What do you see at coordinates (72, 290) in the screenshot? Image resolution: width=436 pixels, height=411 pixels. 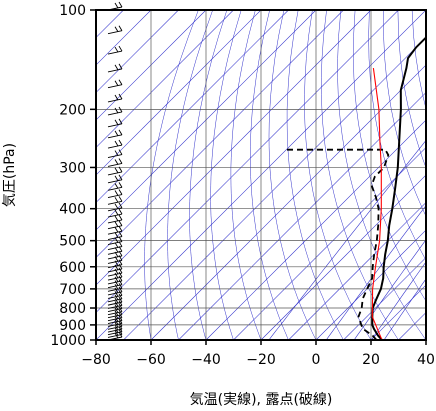 I see `y-tick-label: 700` at bounding box center [72, 290].